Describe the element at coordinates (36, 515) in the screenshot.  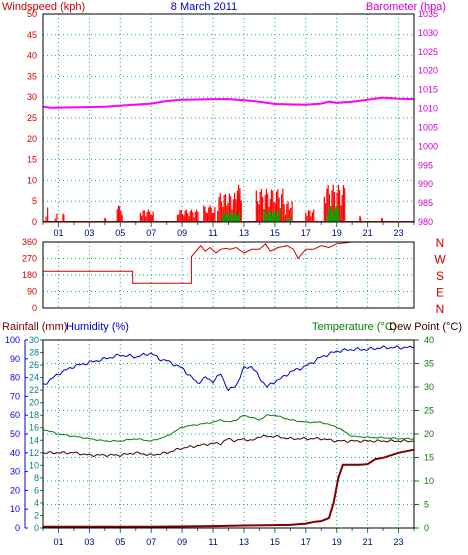
I see `rainfall-tick-label: 2` at that location.